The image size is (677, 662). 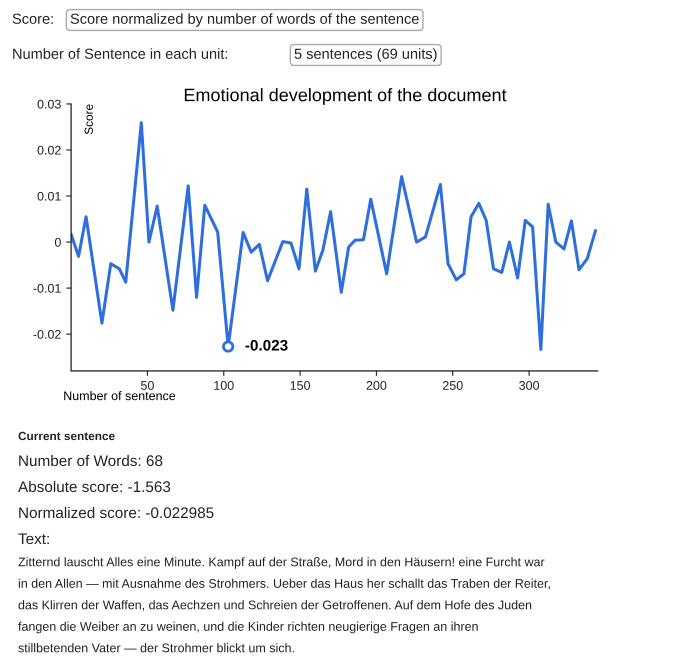 What do you see at coordinates (244, 20) in the screenshot?
I see `text: Score normalized by number of words of the sentence` at bounding box center [244, 20].